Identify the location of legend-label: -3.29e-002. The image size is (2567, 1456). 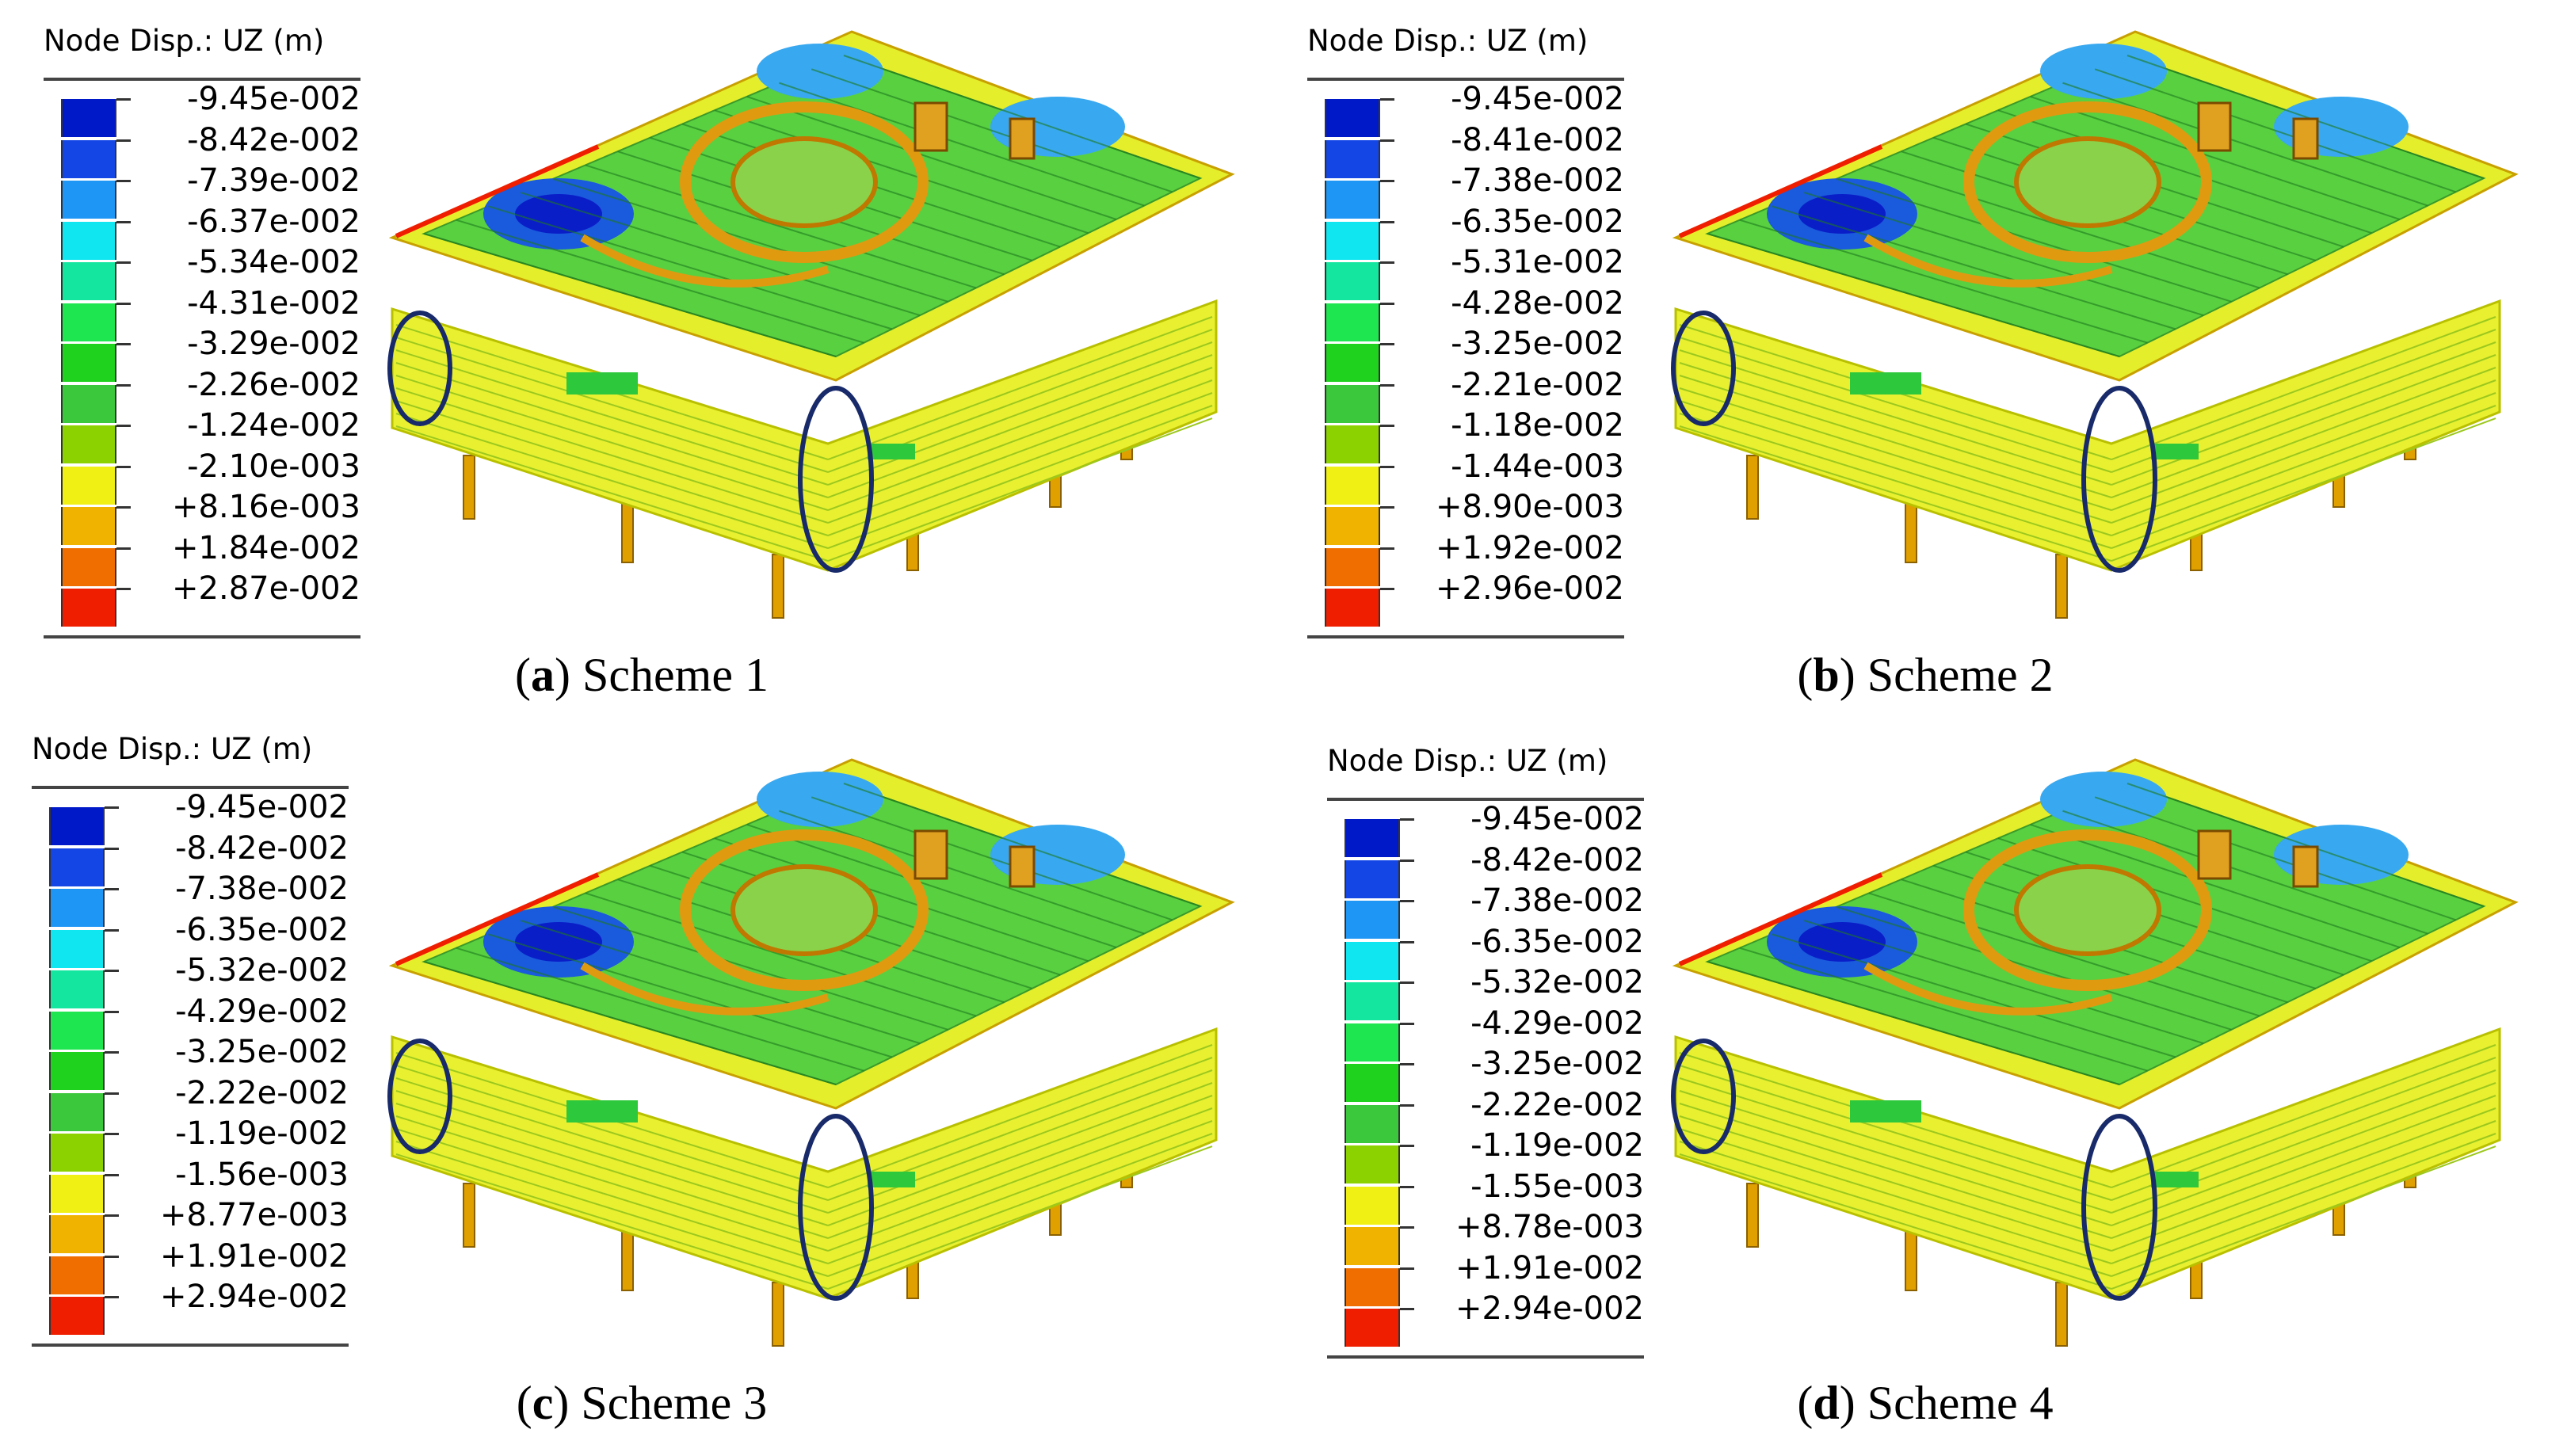
(273, 344).